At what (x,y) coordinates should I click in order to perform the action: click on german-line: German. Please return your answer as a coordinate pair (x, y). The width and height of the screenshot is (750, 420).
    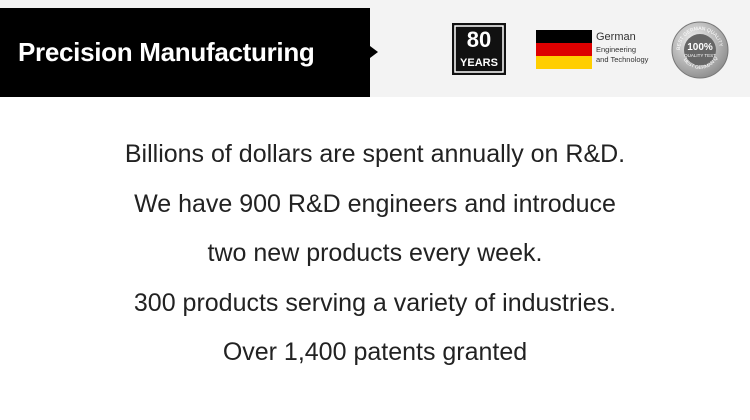
    Looking at the image, I should click on (616, 37).